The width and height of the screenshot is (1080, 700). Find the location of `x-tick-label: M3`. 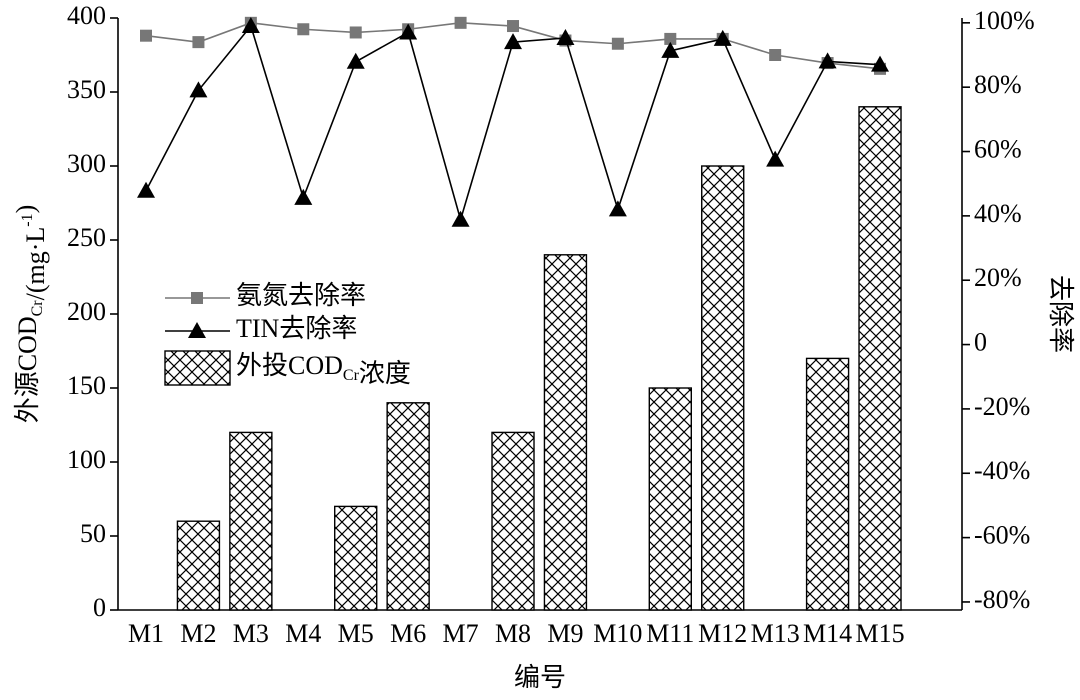

x-tick-label: M3 is located at coordinates (251, 633).